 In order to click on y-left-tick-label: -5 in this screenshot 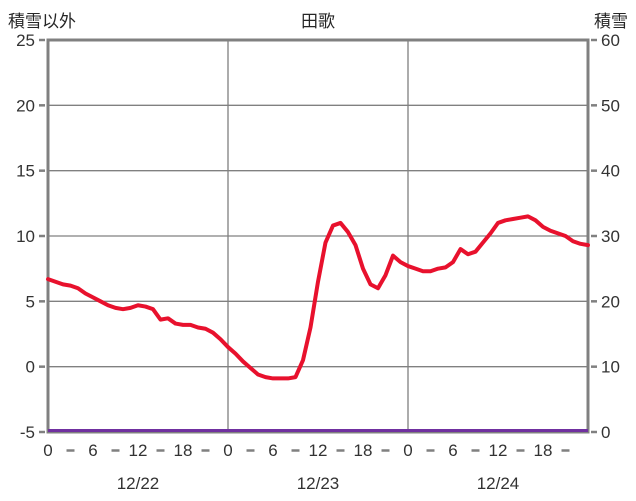, I will do `click(27, 432)`.